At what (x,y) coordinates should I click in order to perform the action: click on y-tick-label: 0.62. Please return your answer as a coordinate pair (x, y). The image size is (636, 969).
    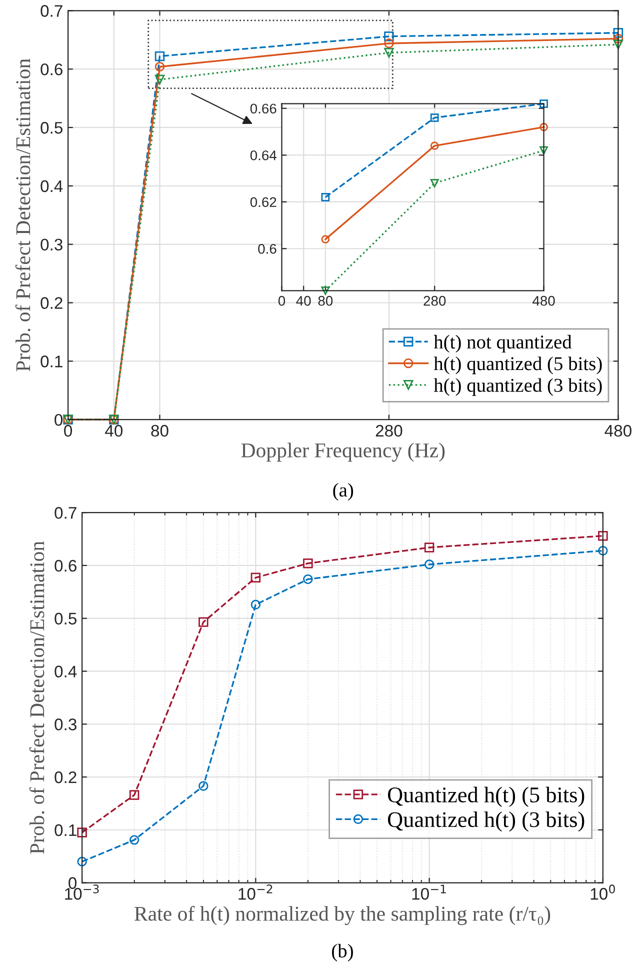
    Looking at the image, I should click on (263, 202).